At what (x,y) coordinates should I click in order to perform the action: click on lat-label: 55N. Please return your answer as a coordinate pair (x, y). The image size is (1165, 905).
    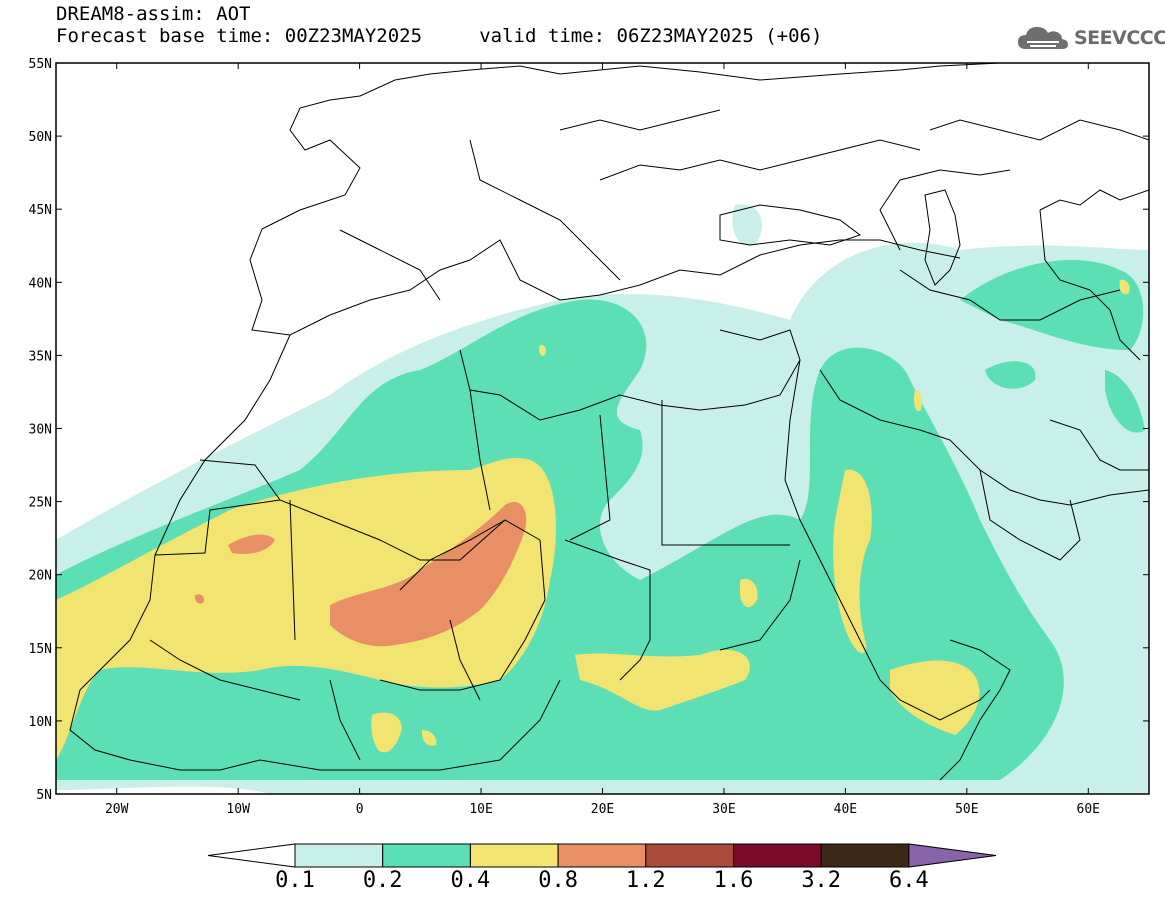
    Looking at the image, I should click on (40, 64).